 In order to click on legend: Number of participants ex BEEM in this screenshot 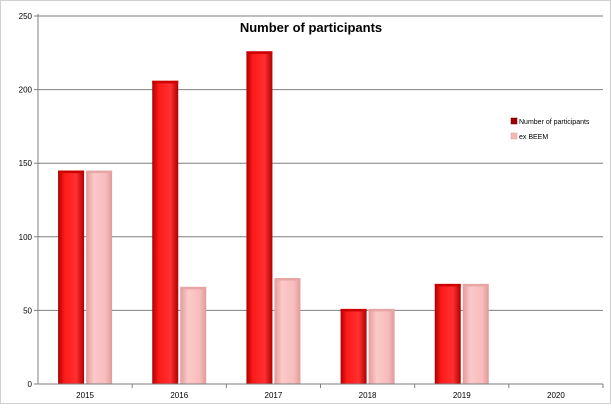, I will do `click(550, 129)`.